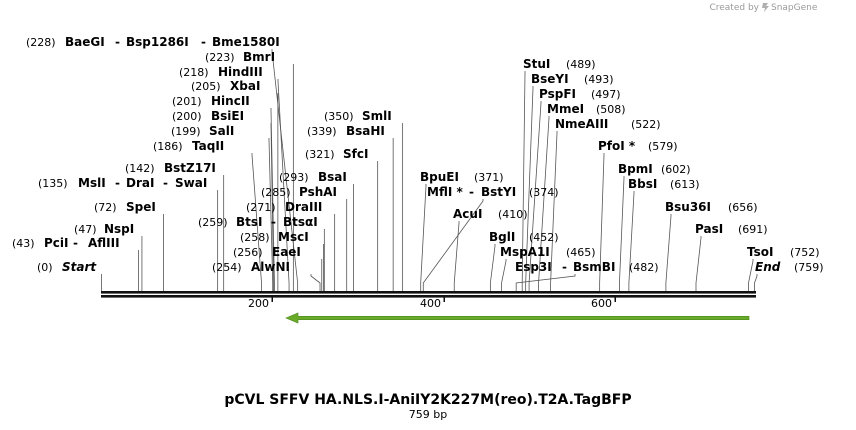  Describe the element at coordinates (550, 79) in the screenshot. I see `site-name: BseYI` at that location.